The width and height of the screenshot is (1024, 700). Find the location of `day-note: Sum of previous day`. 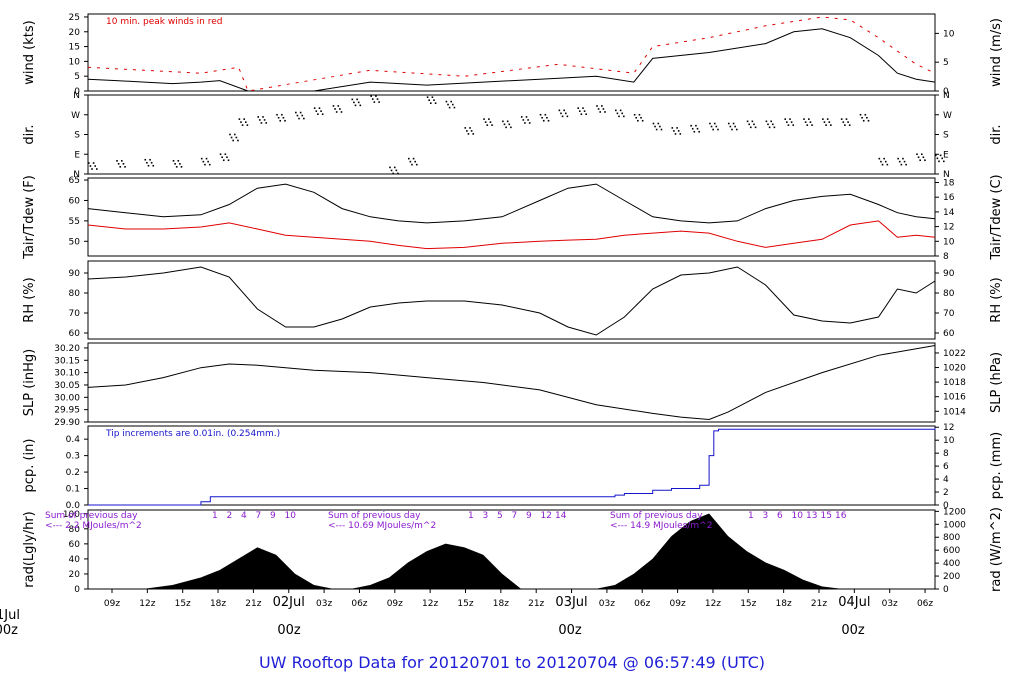

day-note: Sum of previous day is located at coordinates (374, 516).